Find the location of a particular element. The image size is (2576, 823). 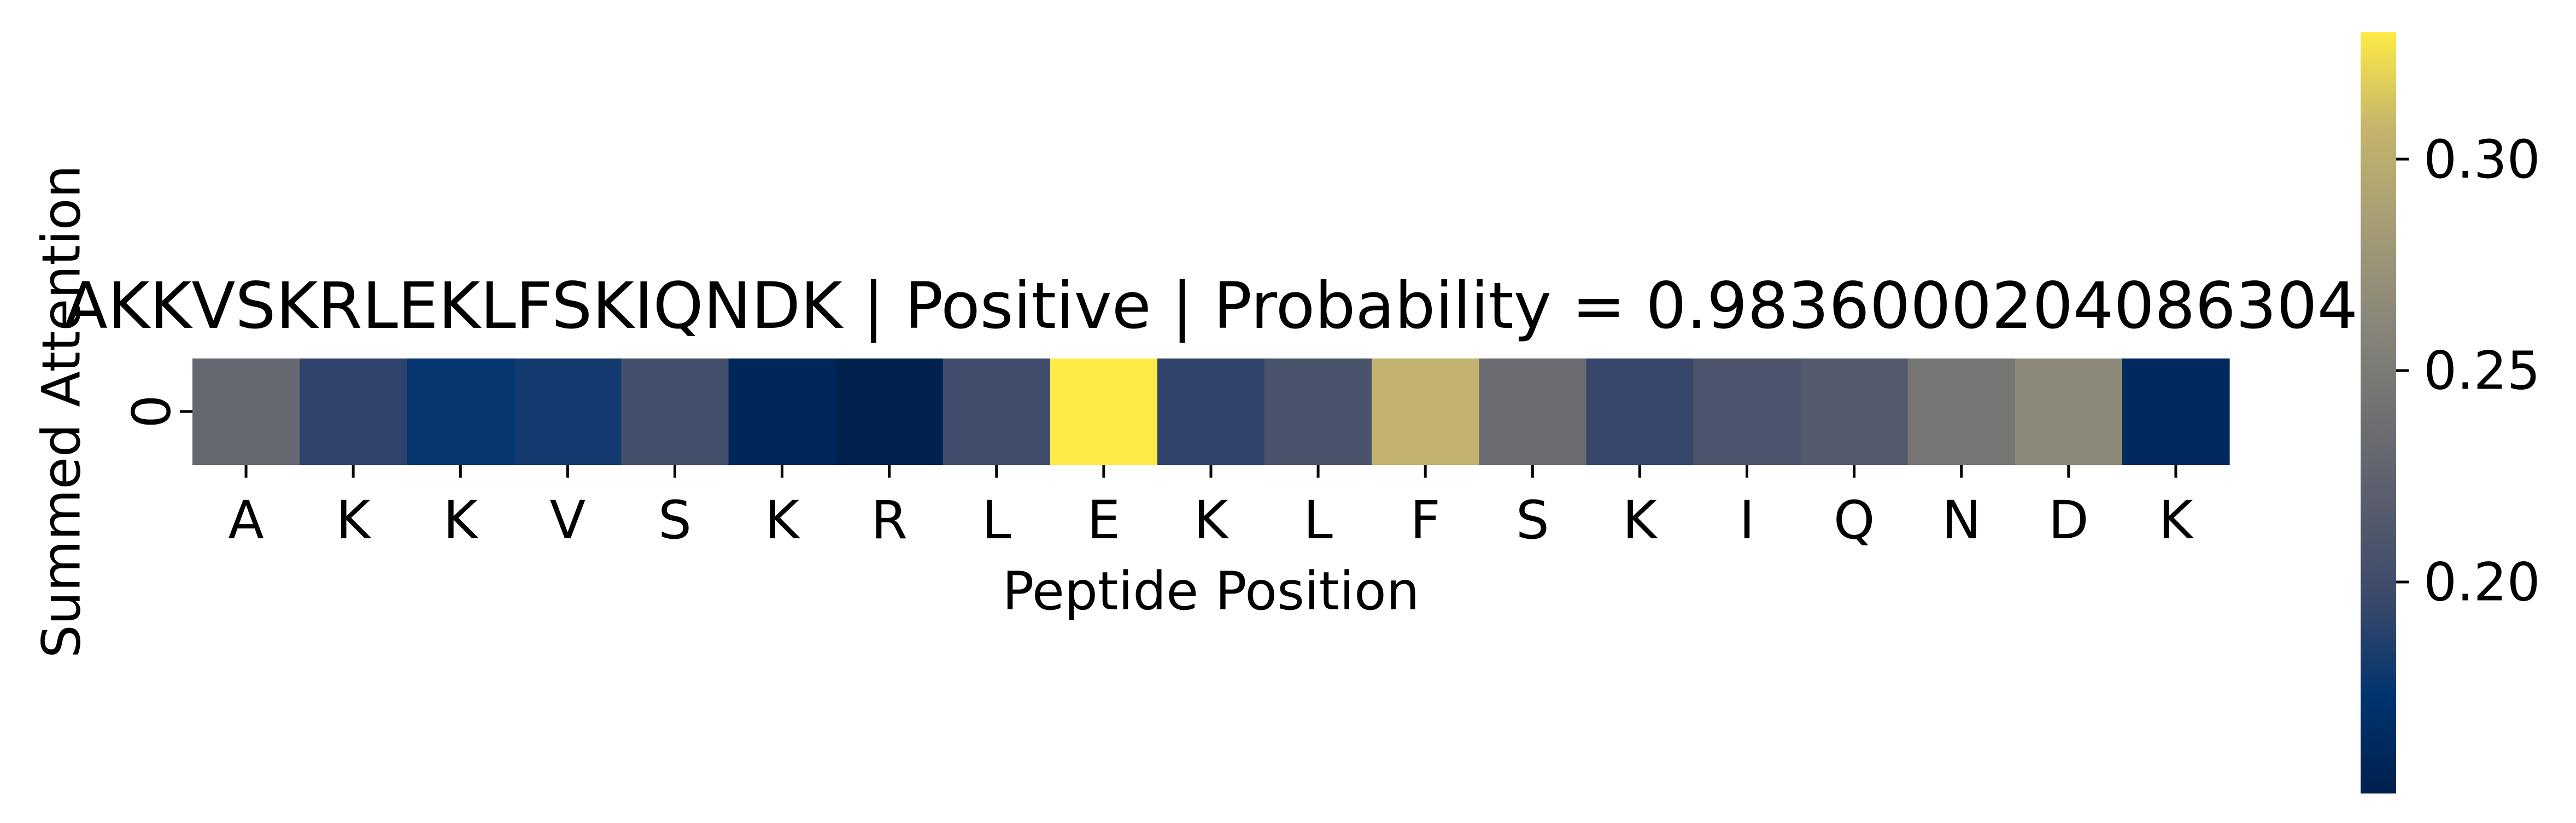

y-tick-label: 0 is located at coordinates (152, 411).